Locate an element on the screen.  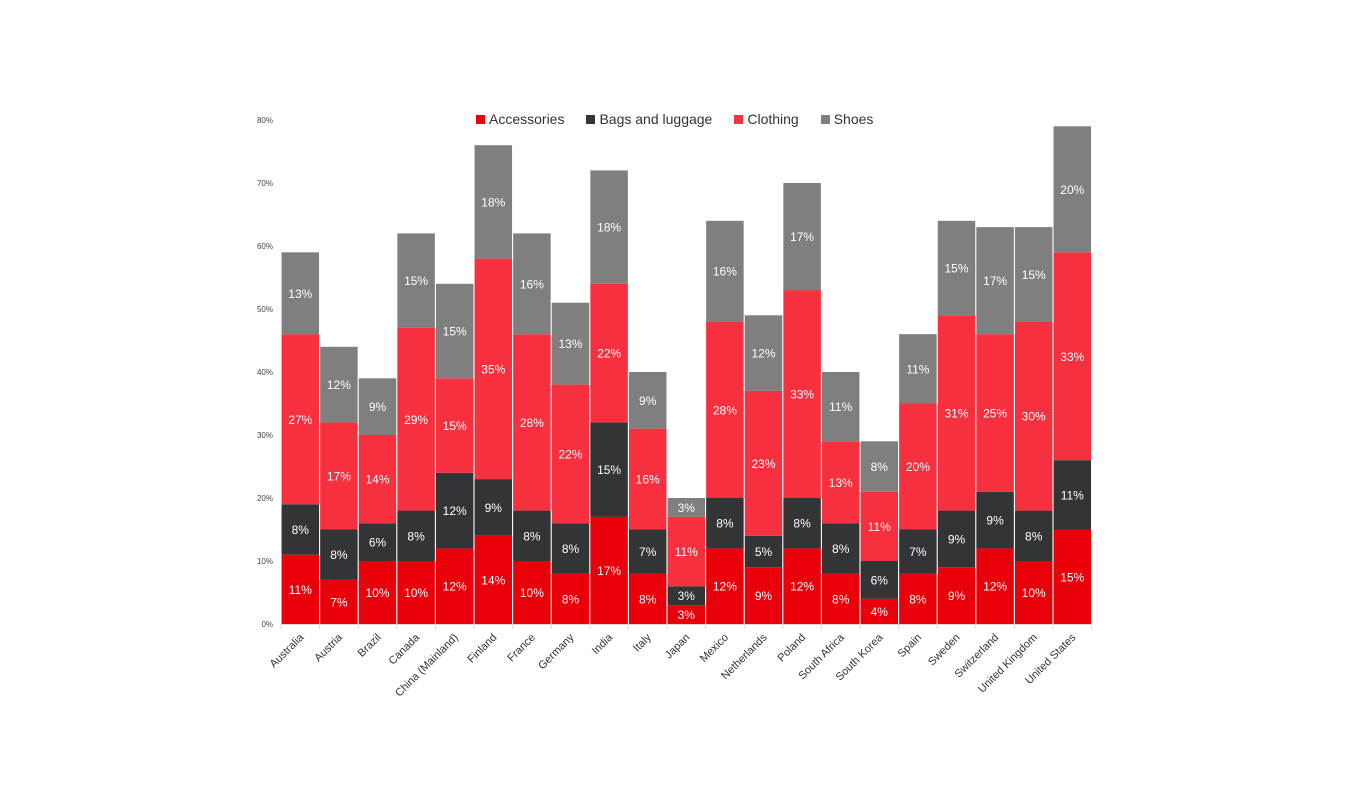
legend-item: Bags and luggage is located at coordinates (649, 119).